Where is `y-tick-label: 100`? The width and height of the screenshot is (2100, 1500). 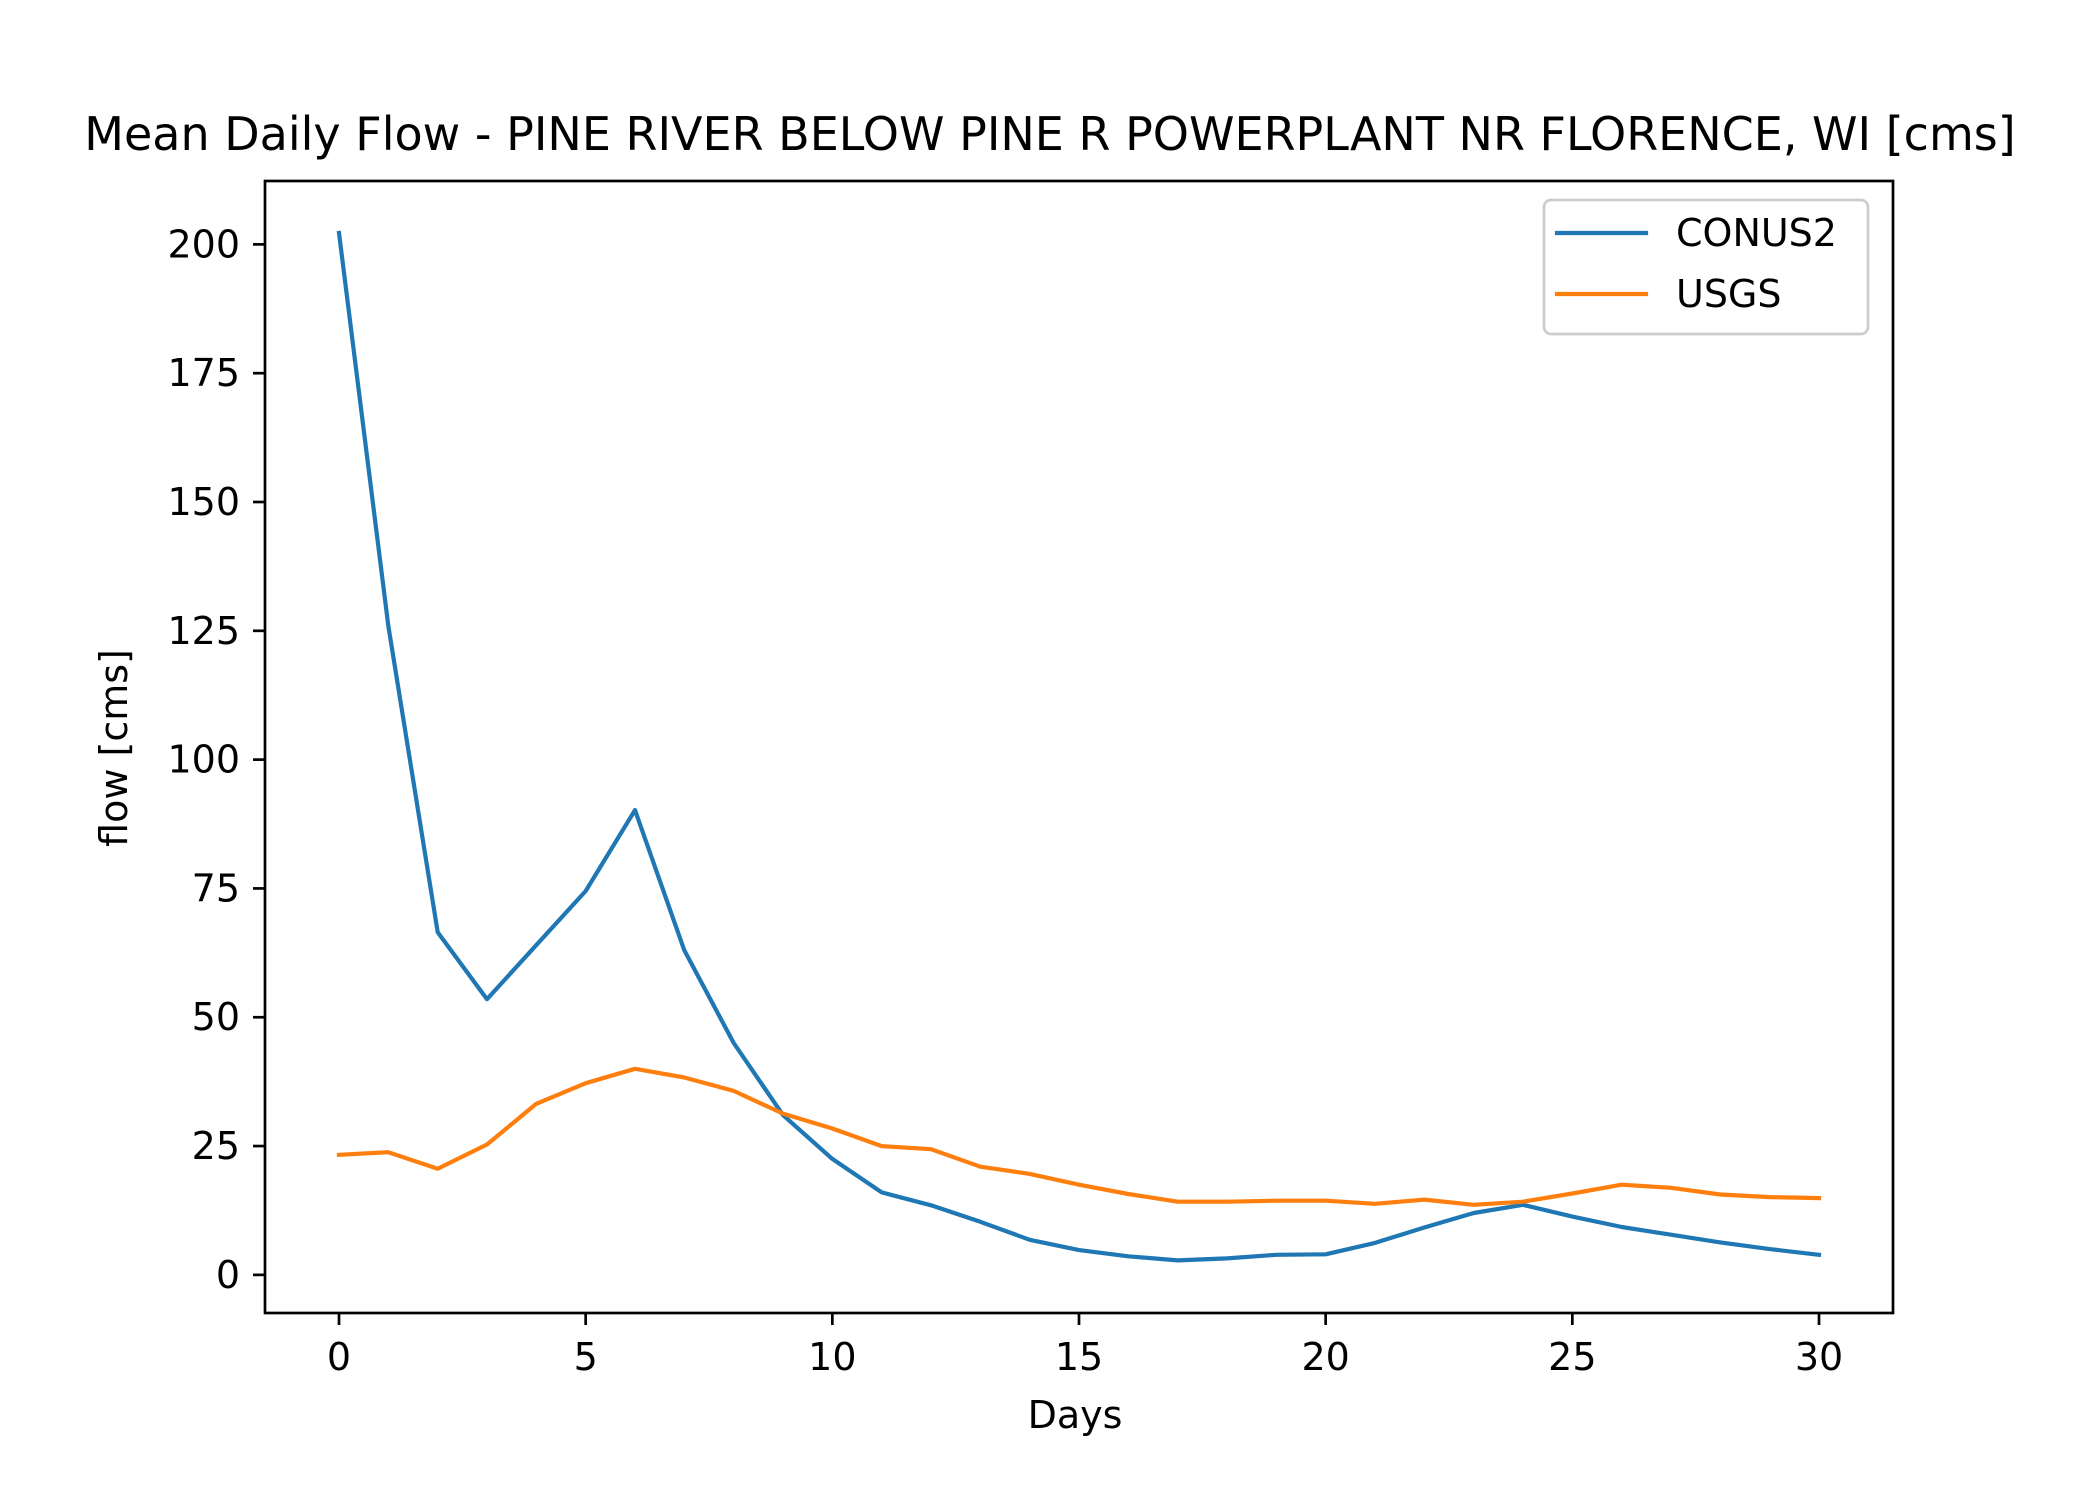
y-tick-label: 100 is located at coordinates (203, 760).